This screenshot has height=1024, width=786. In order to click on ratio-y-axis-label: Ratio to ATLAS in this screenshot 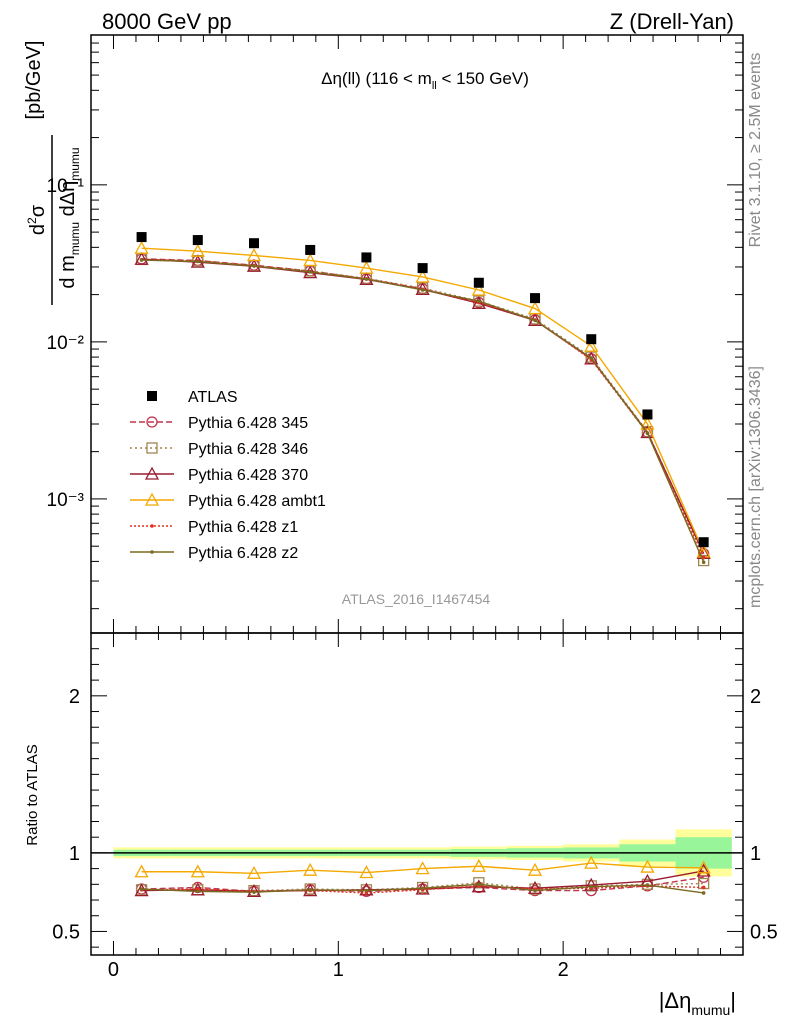, I will do `click(32, 794)`.